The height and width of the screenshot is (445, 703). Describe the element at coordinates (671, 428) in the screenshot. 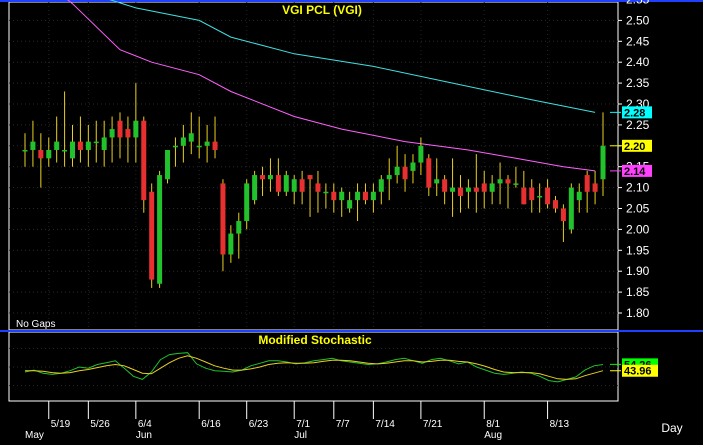

I see `period-label: Day` at that location.